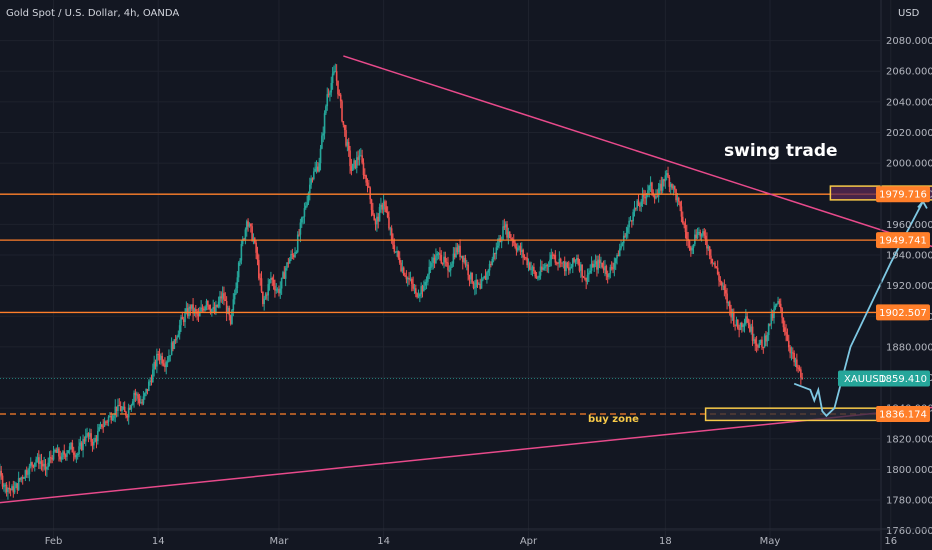 Image resolution: width=932 pixels, height=550 pixels. Describe the element at coordinates (884, 378) in the screenshot. I see `current-price-tag` at that location.